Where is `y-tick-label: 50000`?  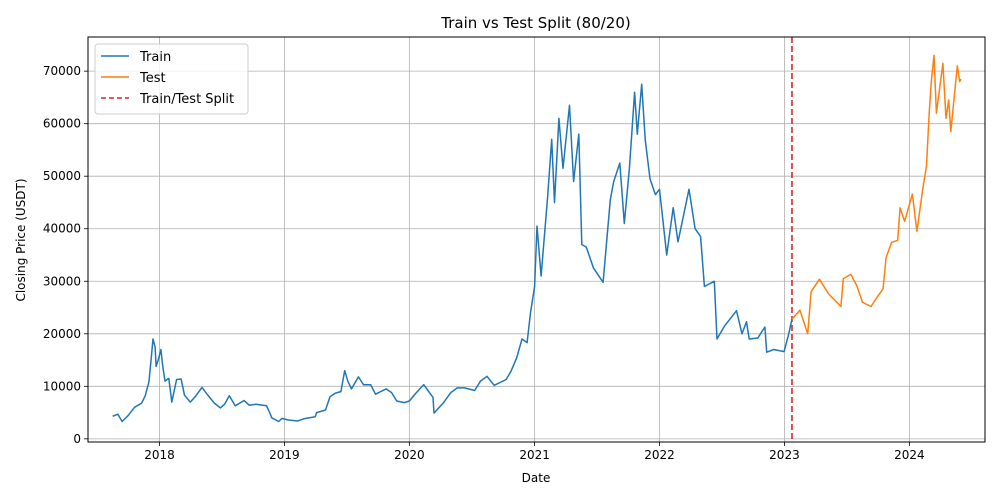
y-tick-label: 50000 is located at coordinates (62, 176).